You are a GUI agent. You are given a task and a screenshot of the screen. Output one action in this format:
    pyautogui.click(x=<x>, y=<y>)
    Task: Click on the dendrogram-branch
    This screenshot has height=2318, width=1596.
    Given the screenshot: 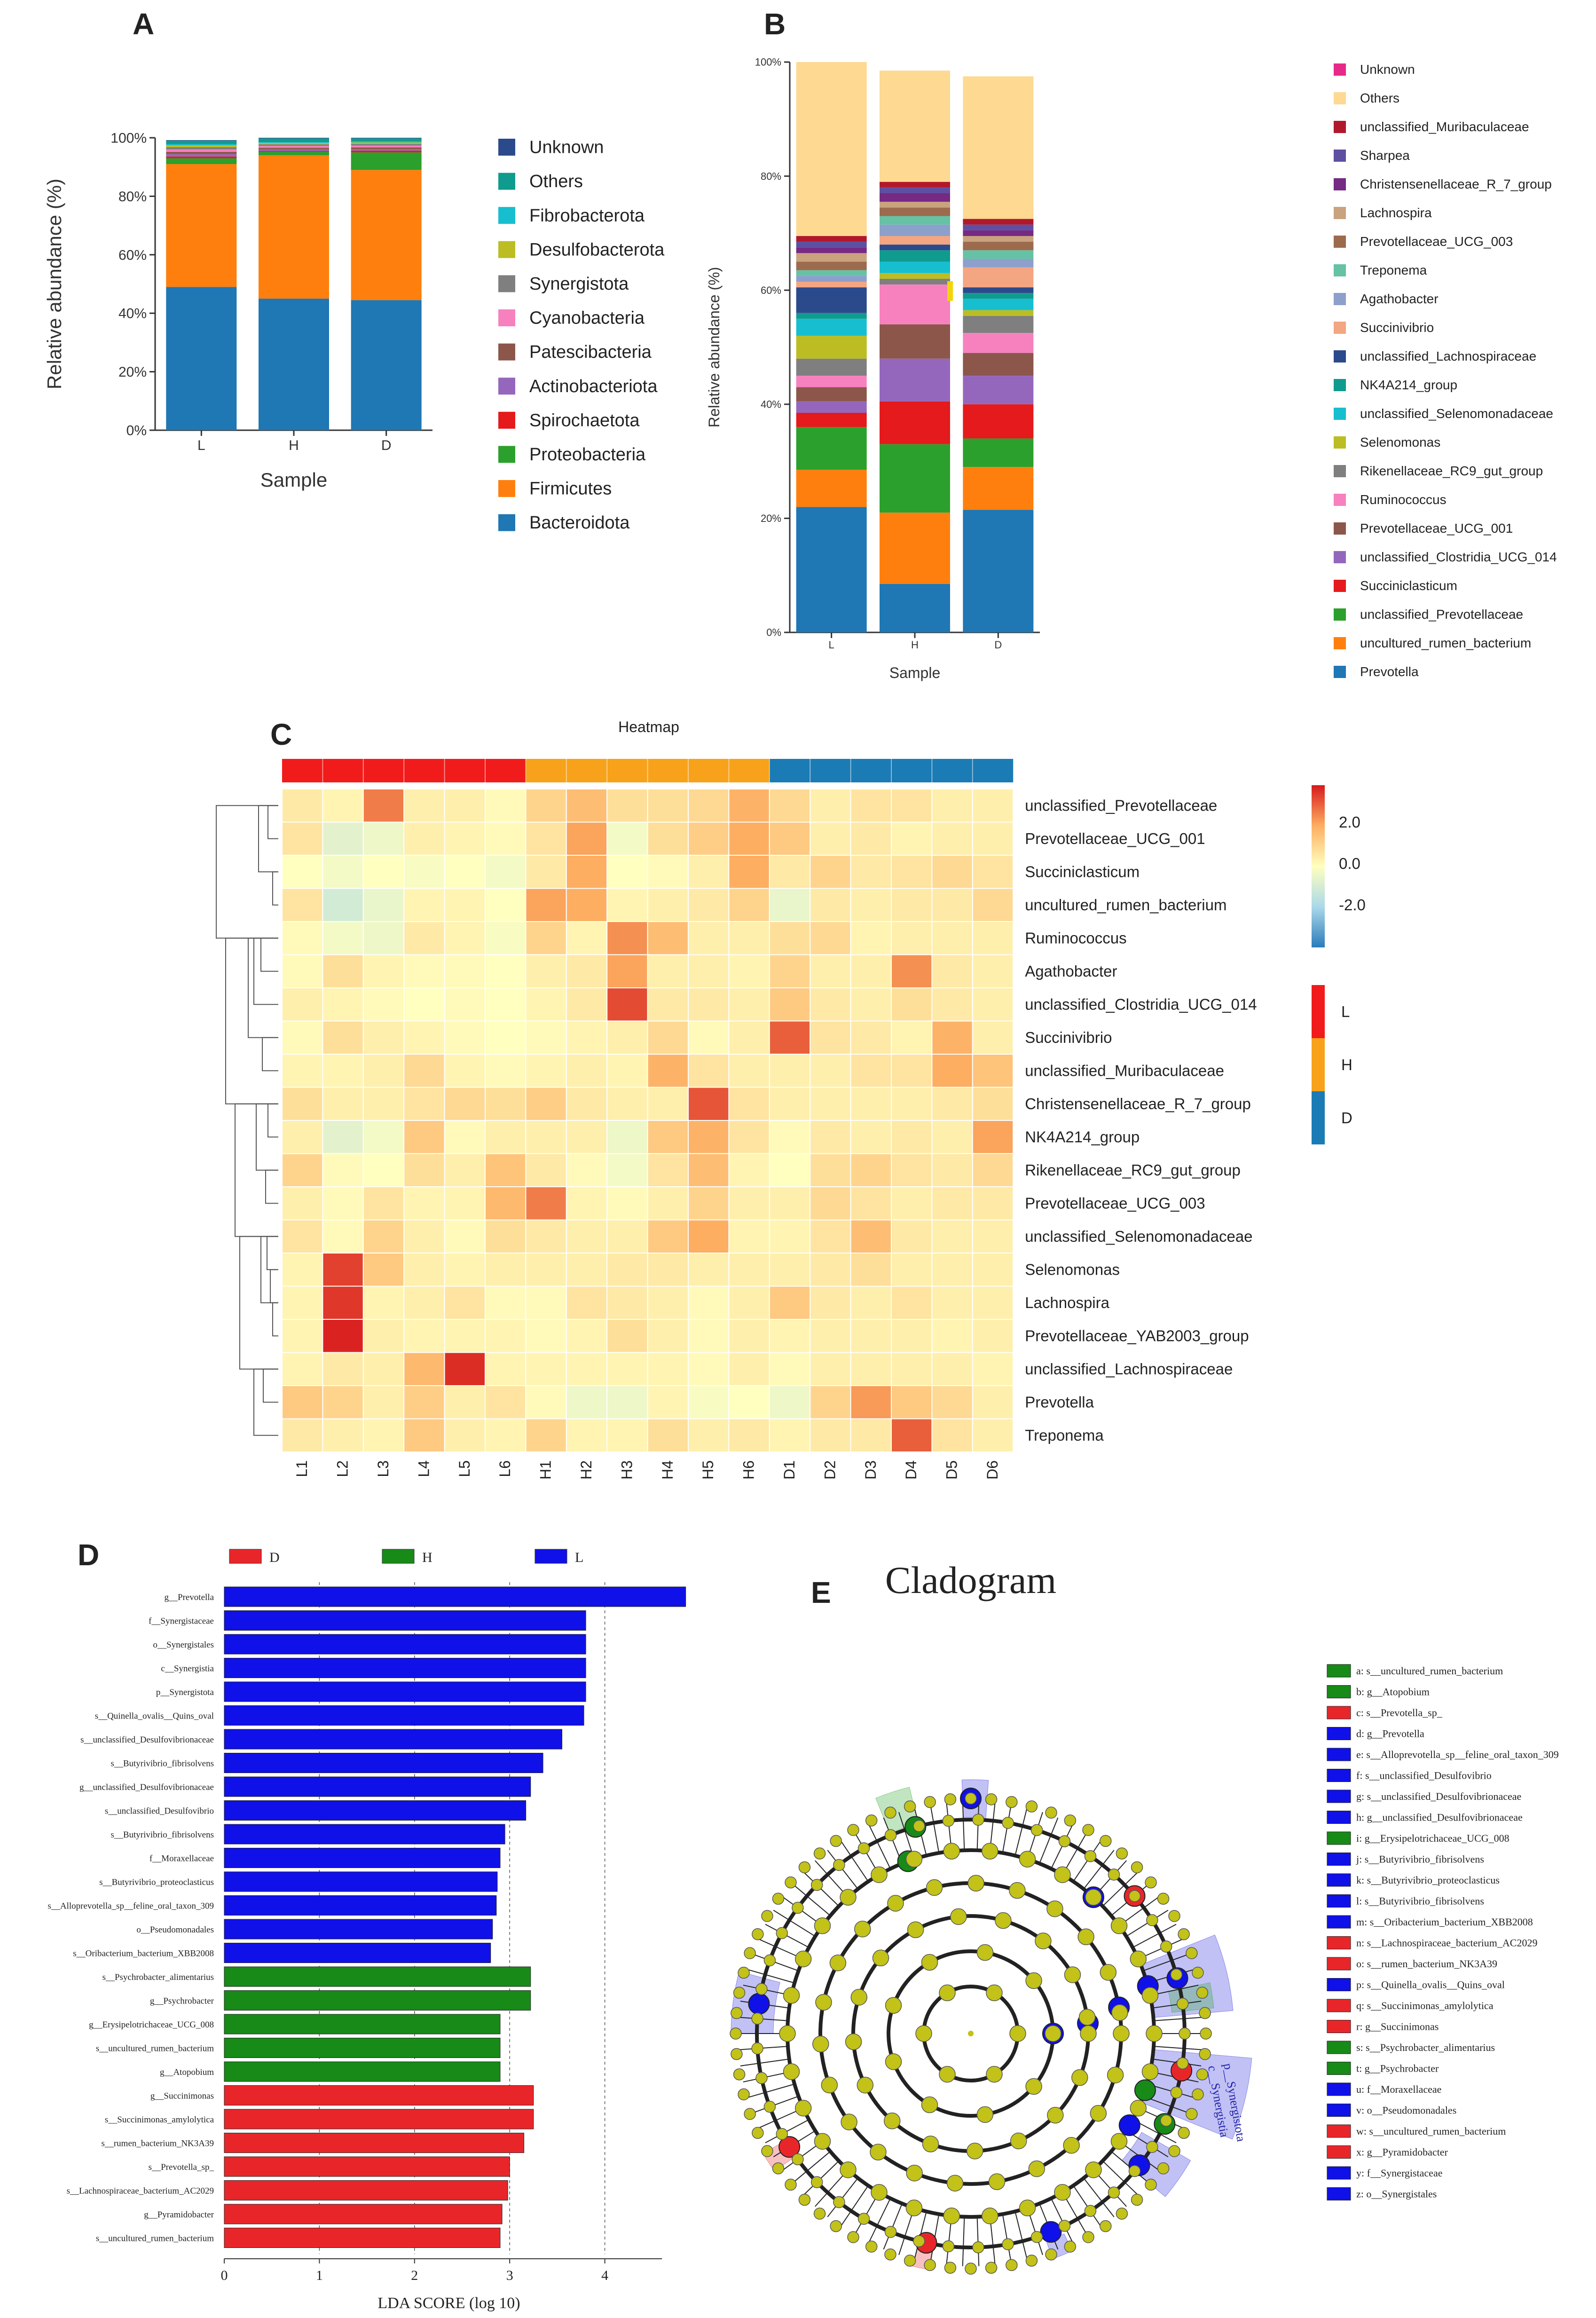 What is the action you would take?
    pyautogui.click(x=270, y=1385)
    